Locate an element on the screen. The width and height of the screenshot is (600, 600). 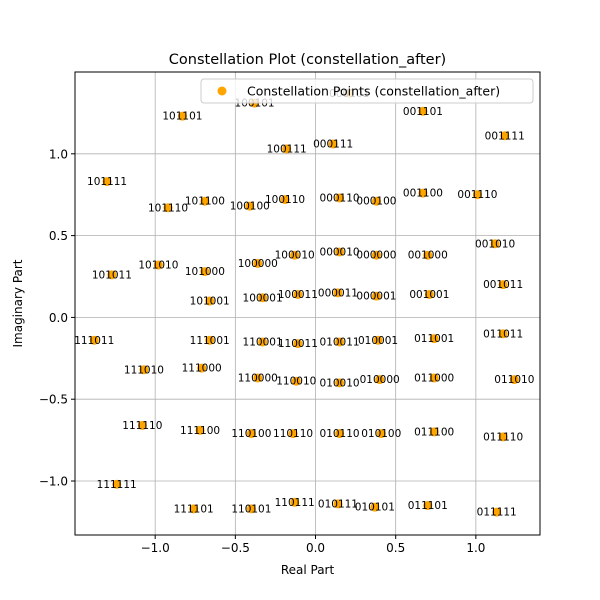
point-label: 011100 is located at coordinates (434, 432).